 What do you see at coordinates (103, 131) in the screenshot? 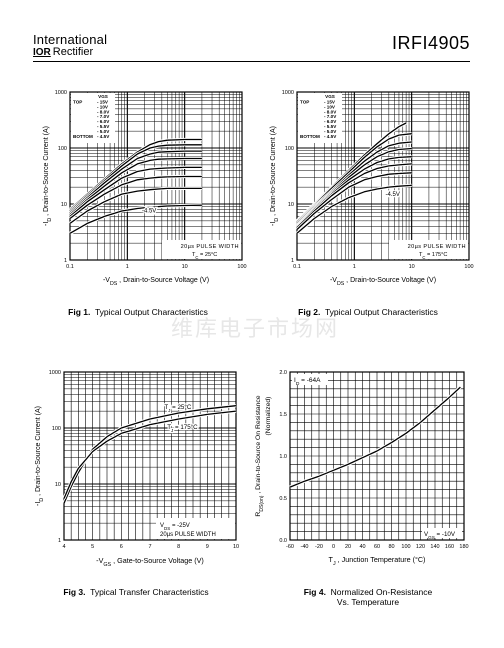
I see `fig1-legend-row-value: - 5.0V` at bounding box center [103, 131].